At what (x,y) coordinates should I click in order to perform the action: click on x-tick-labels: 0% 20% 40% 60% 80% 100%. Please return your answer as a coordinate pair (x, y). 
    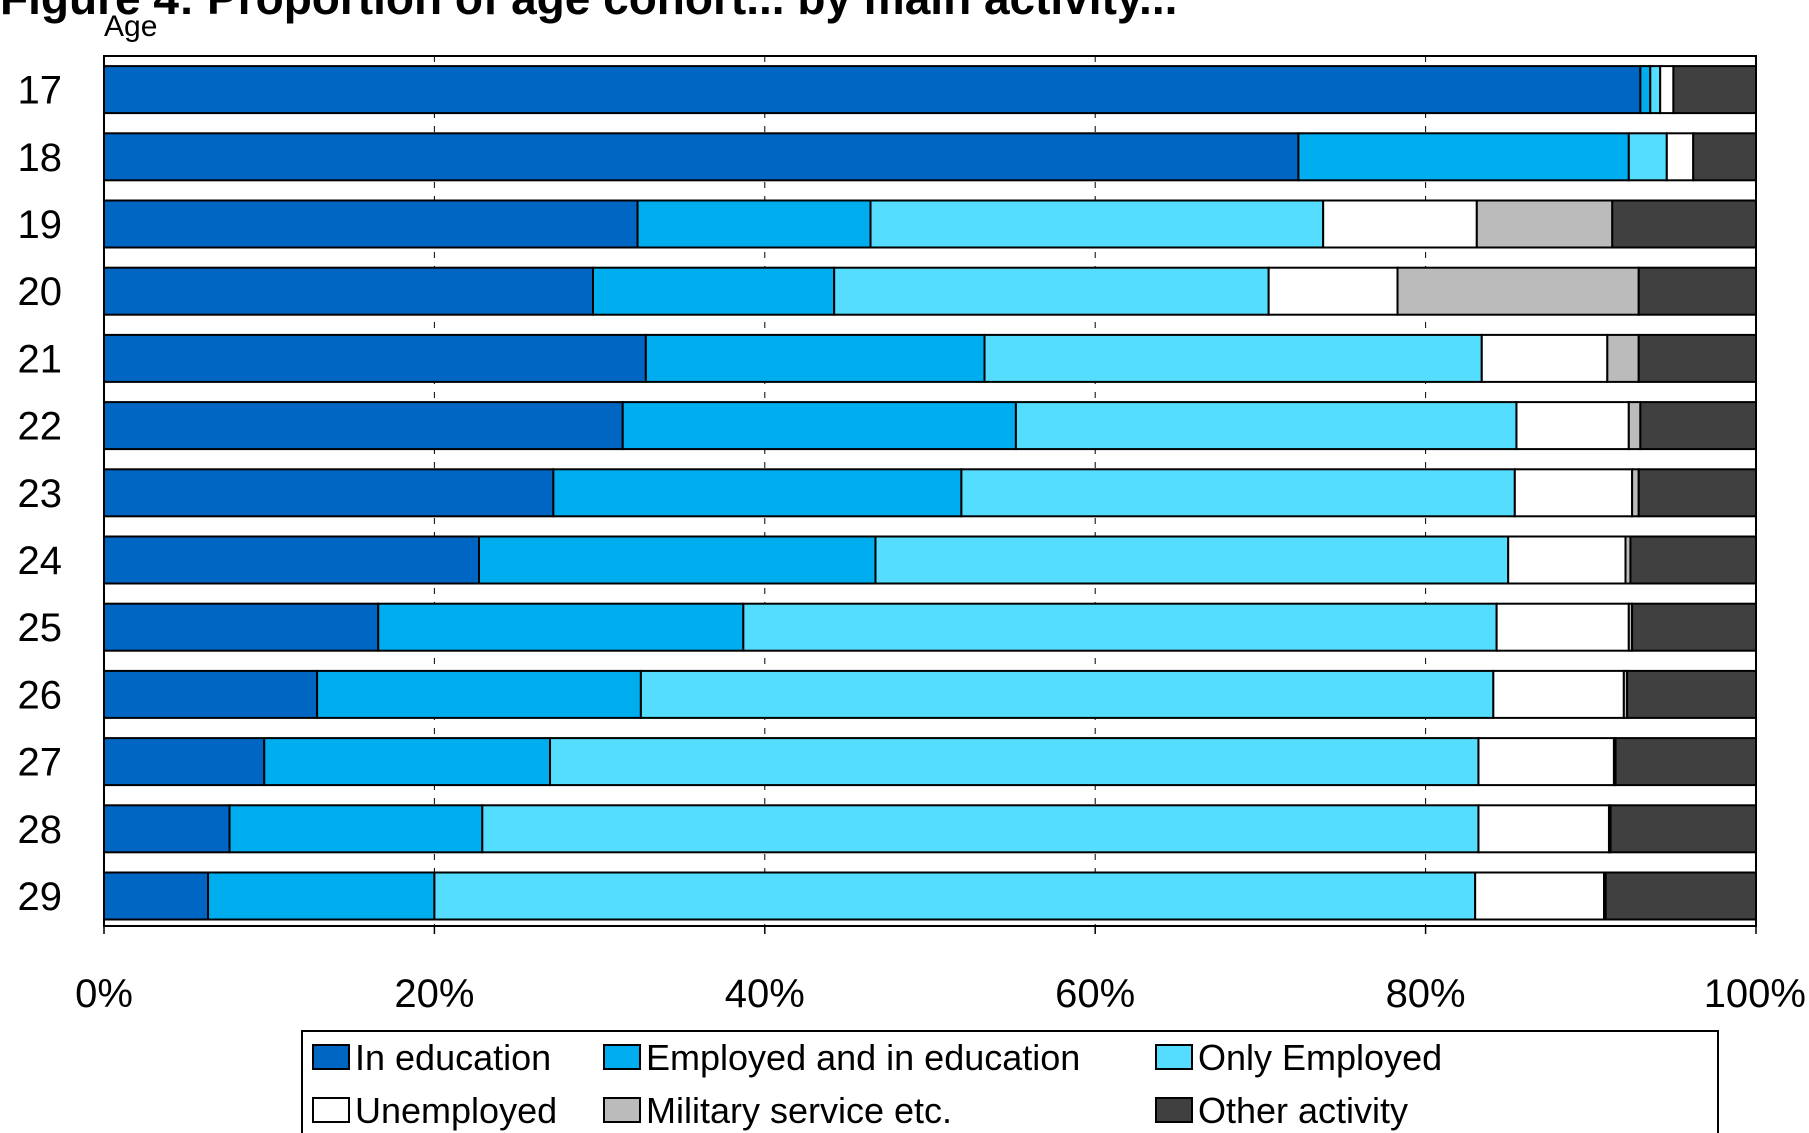
    Looking at the image, I should click on (940, 994).